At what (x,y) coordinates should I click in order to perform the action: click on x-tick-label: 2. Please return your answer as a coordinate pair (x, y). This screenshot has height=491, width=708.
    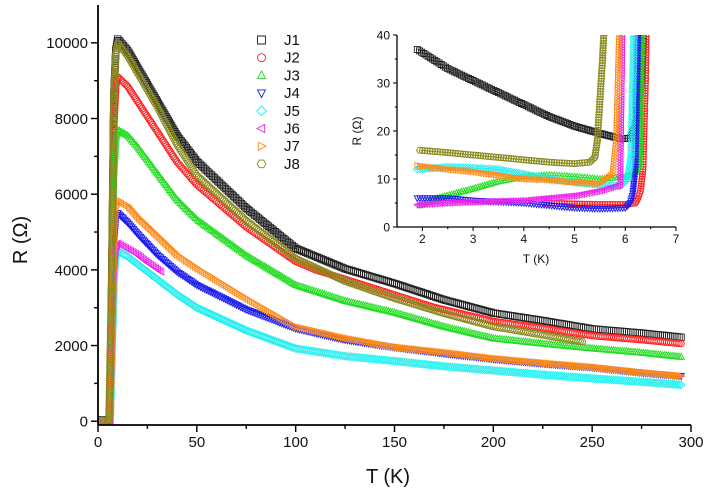
    Looking at the image, I should click on (422, 239).